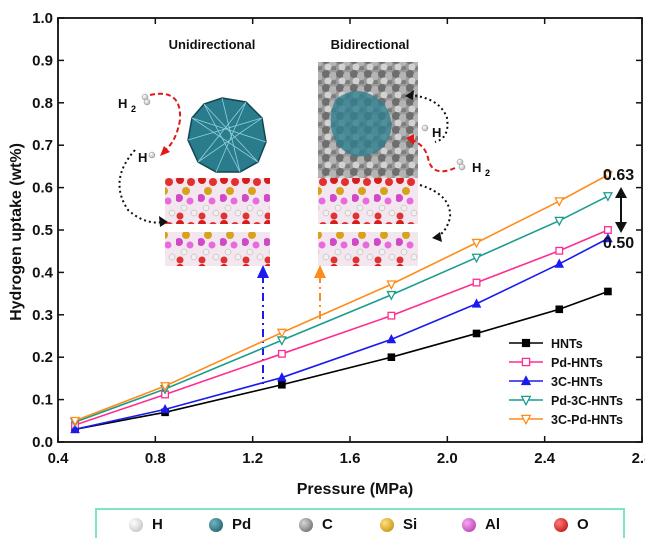  I want to click on y-tick-label: 0.6, so click(42, 188).